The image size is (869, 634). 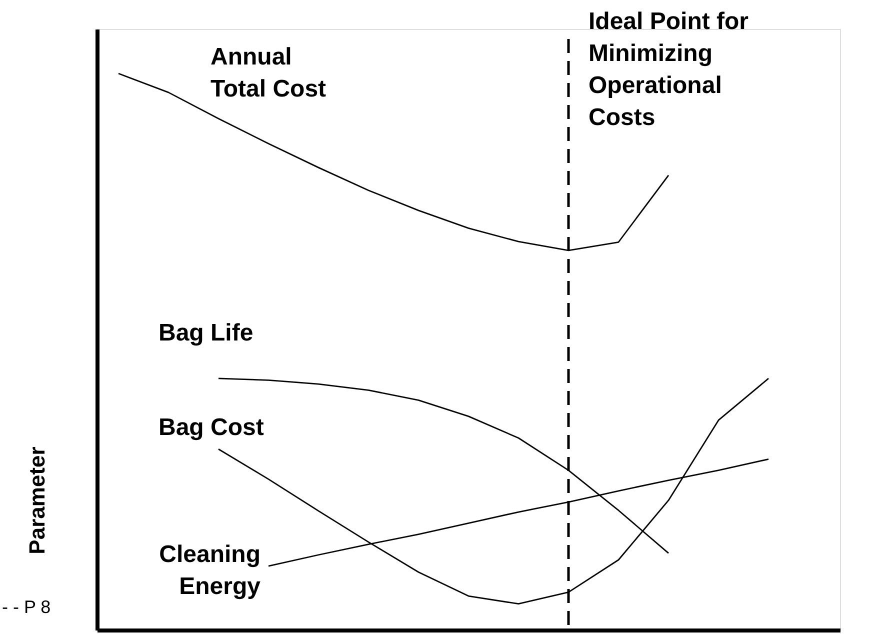 I want to click on text: Ideal Point for Minimizing Operational Costs, so click(x=668, y=69).